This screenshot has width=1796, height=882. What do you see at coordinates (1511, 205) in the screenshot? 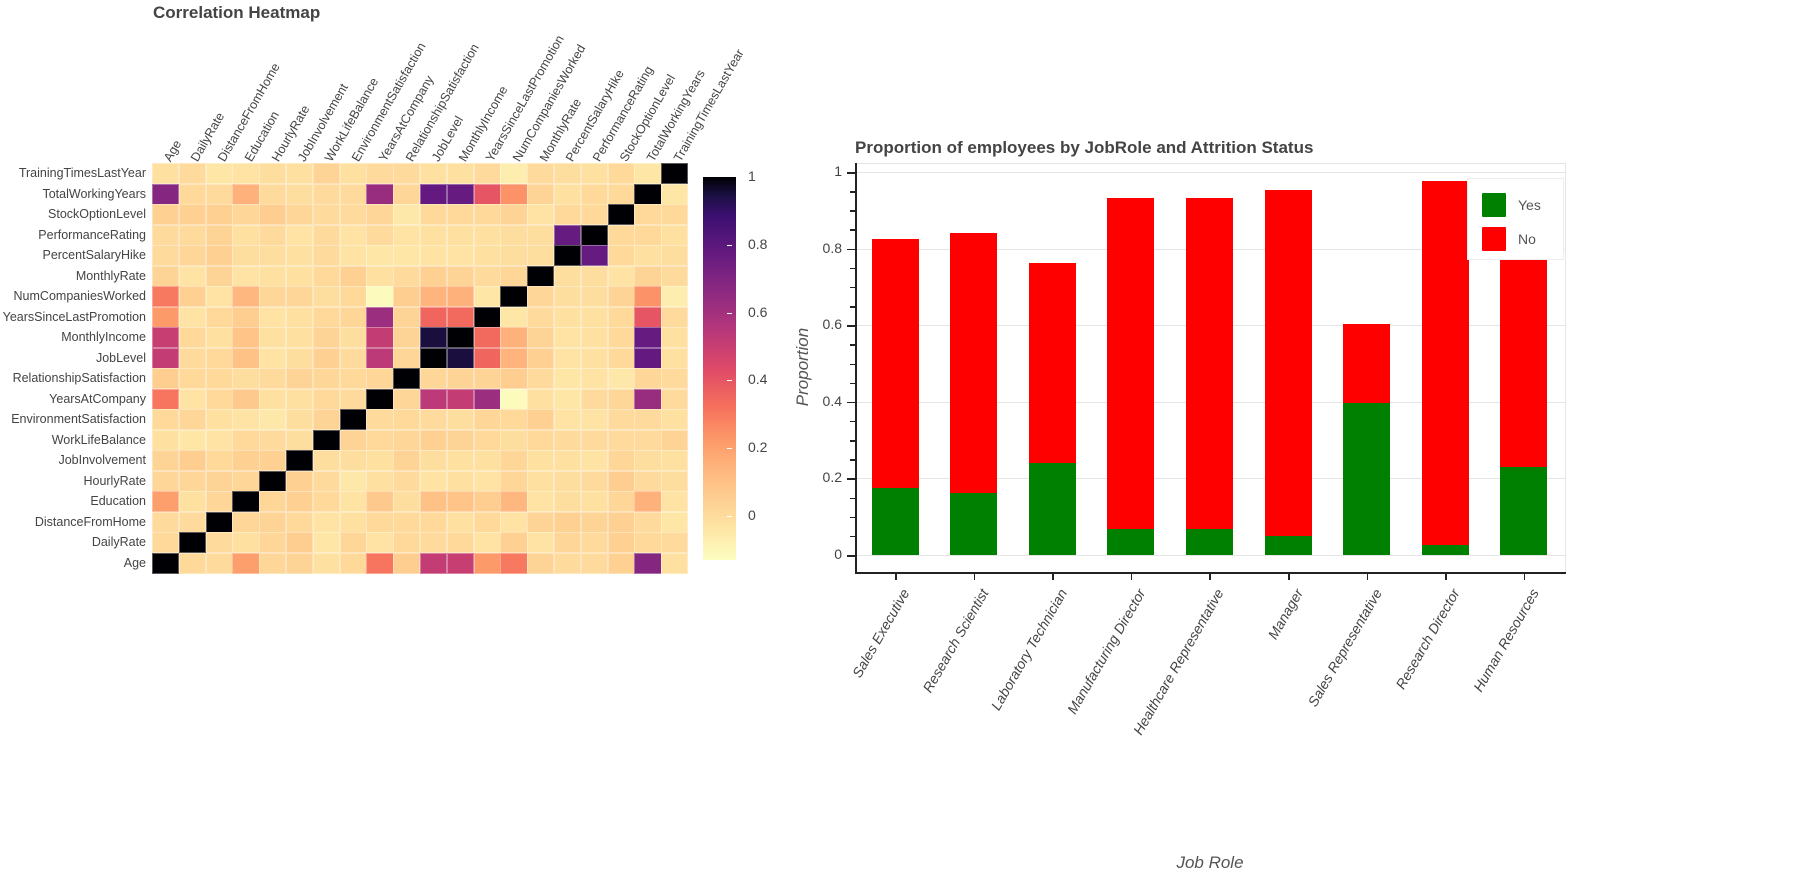
I see `legend-item-yes: Yes` at bounding box center [1511, 205].